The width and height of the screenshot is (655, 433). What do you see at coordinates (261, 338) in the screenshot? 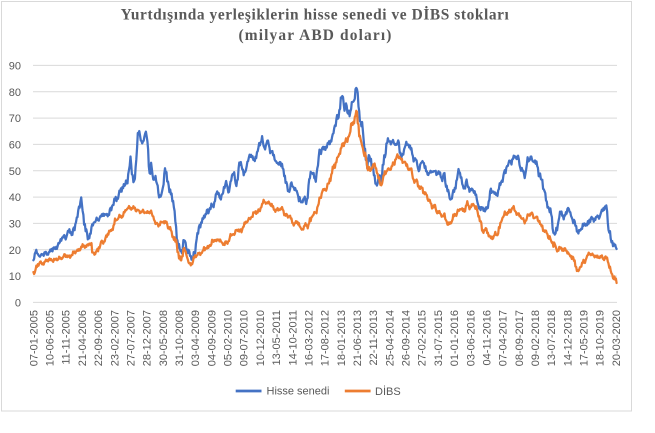
I see `svg-text: 10-12-2010` at bounding box center [261, 338].